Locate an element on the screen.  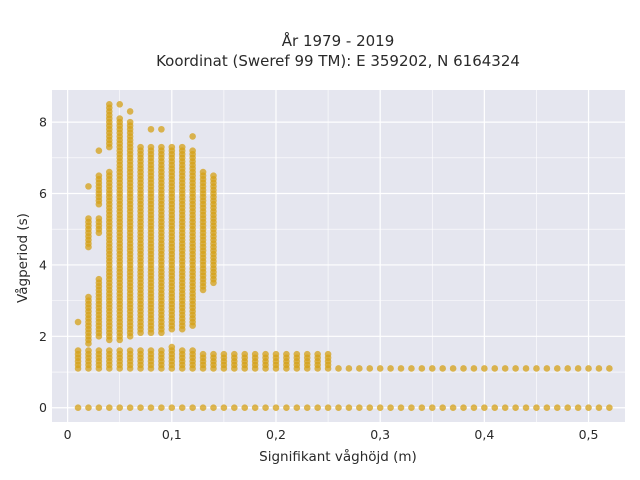
y-tick-labels: 0 2 4 6 8 is located at coordinates (43, 265).